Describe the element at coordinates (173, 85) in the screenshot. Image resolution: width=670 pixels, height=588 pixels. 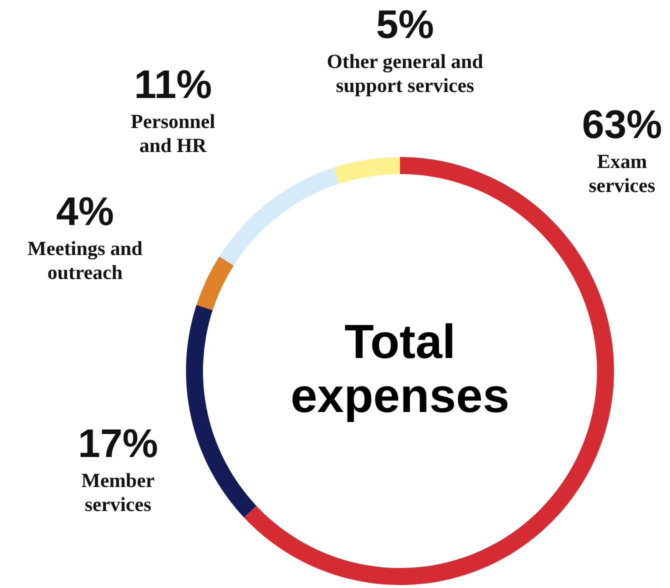
I see `data-label: 11%` at that location.